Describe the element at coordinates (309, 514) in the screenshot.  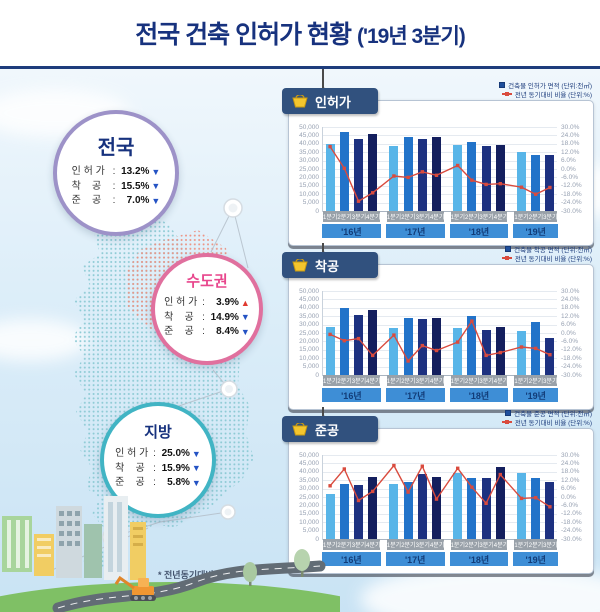
I see `left-axis-tick-label: 15,000` at that location.